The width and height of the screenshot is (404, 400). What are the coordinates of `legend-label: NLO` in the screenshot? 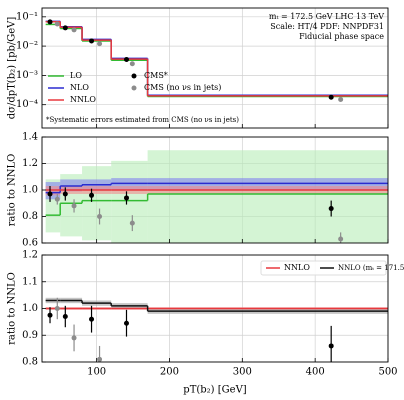 It's located at (79, 87).